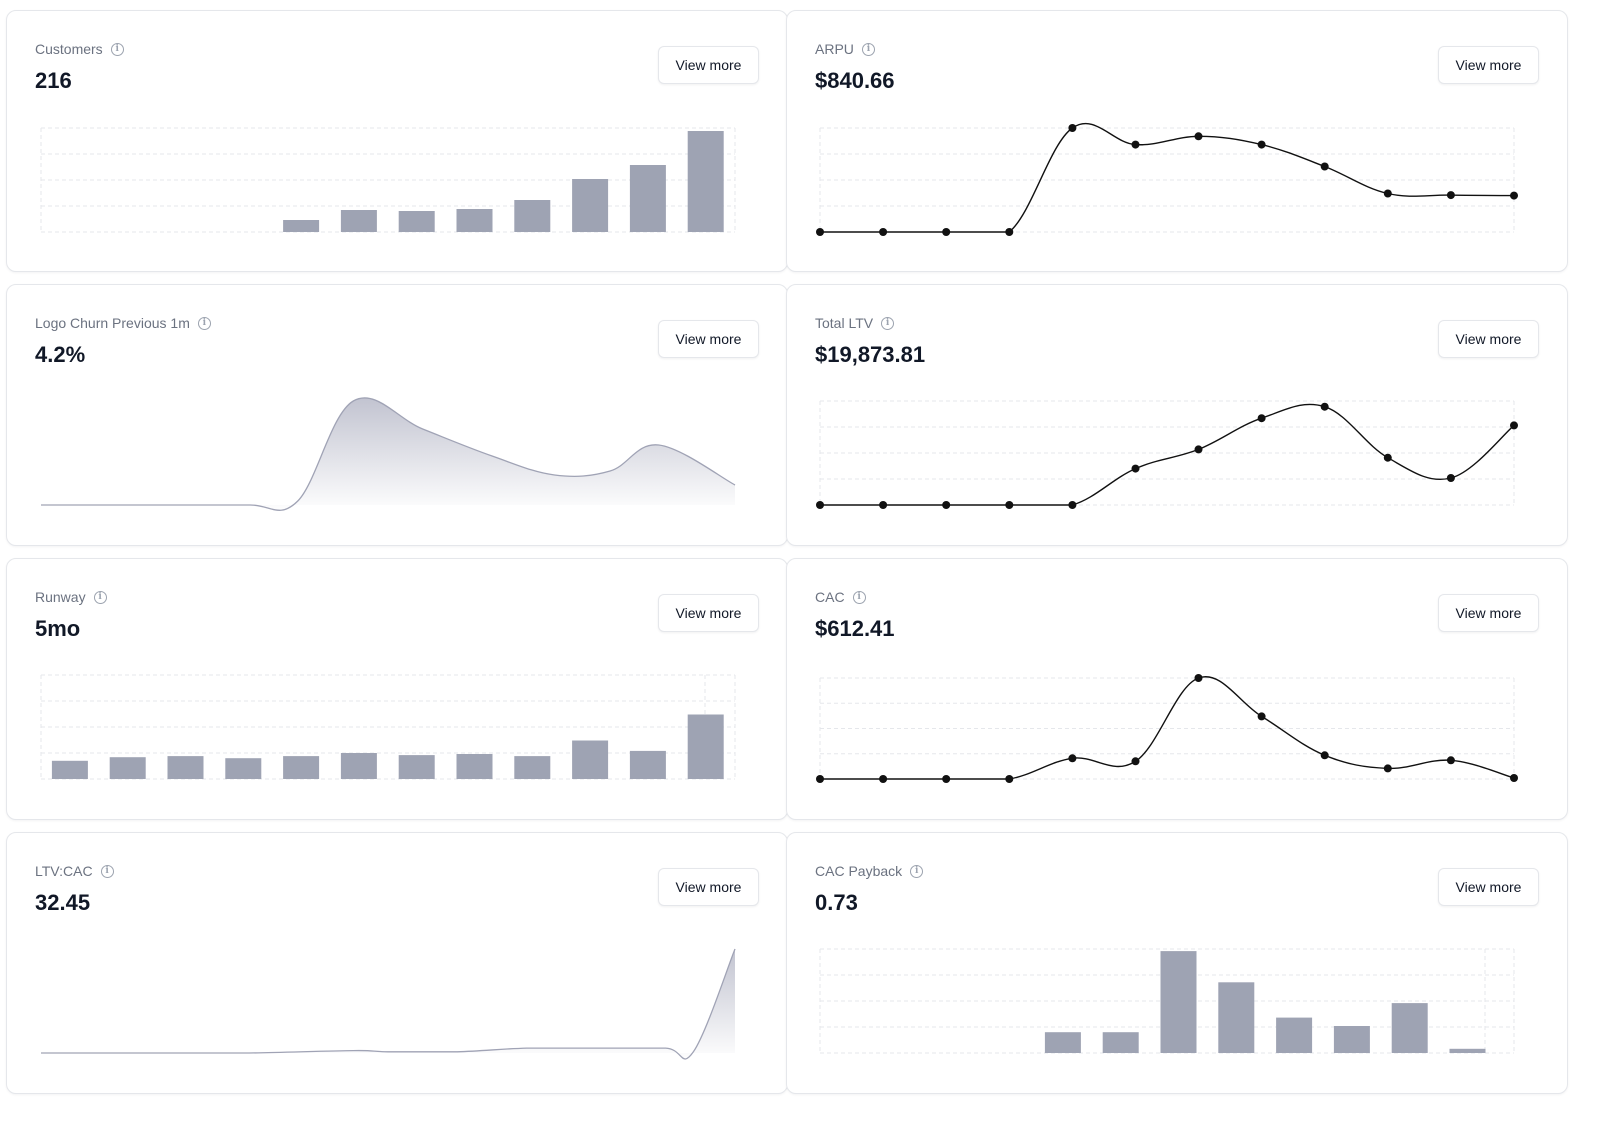 The height and width of the screenshot is (1122, 1600). I want to click on cac-card: CAC i $612.41 View more, so click(1177, 689).